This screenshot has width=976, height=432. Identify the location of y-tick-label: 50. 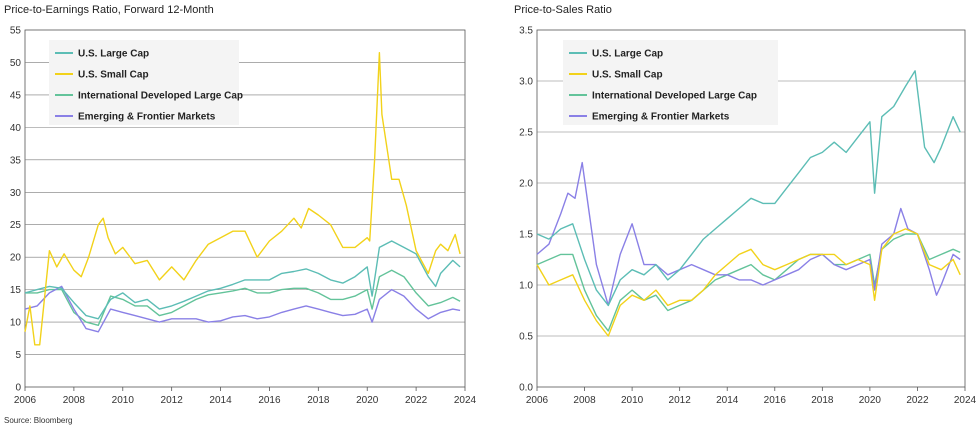
(16, 63).